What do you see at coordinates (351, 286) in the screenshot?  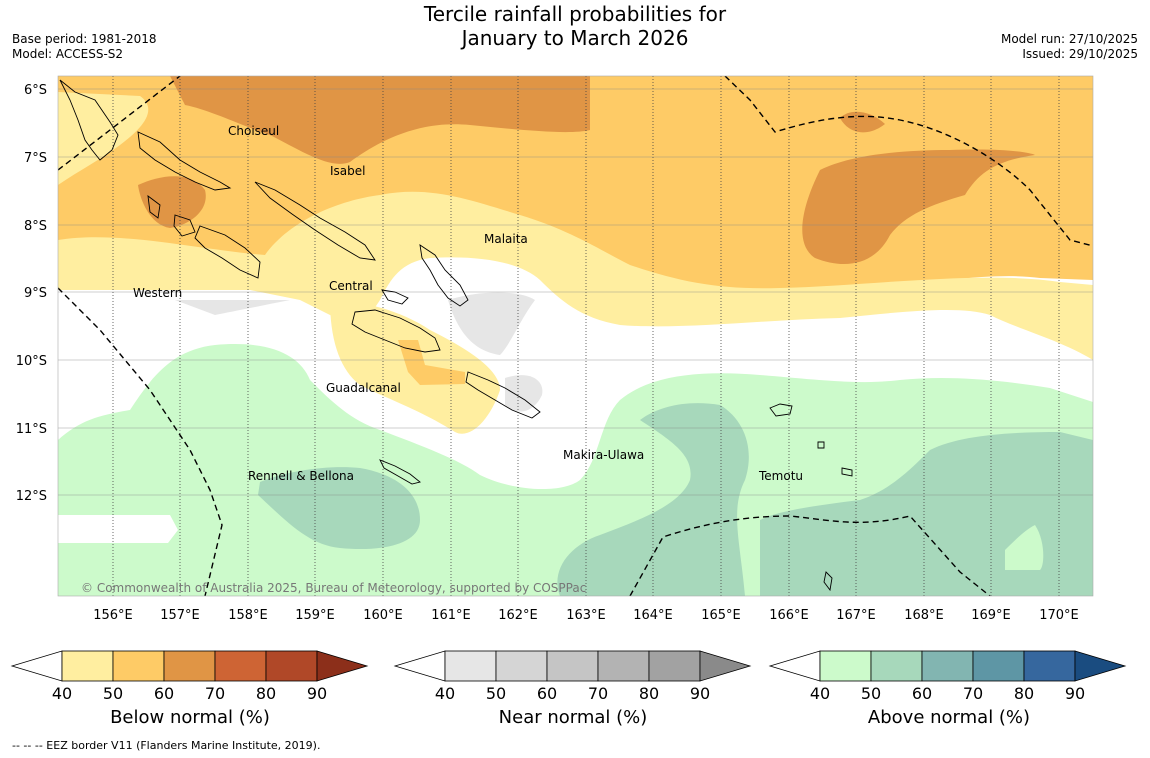 I see `label-central: Central` at bounding box center [351, 286].